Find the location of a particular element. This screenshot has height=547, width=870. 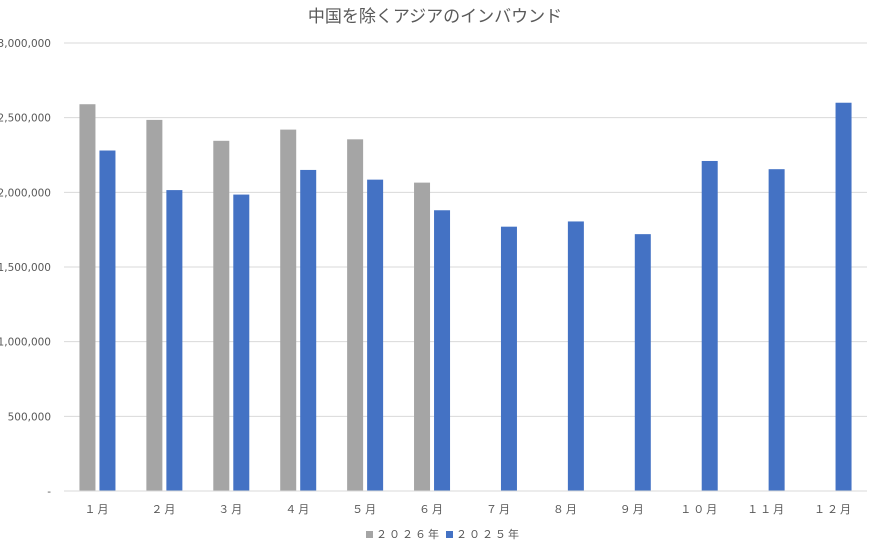

x-axis-ticks: １月 ２月 ３月 ４月 ５月 ６月 ７月 ８月 ９月 １０月 １１月 １２月 is located at coordinates (468, 509).